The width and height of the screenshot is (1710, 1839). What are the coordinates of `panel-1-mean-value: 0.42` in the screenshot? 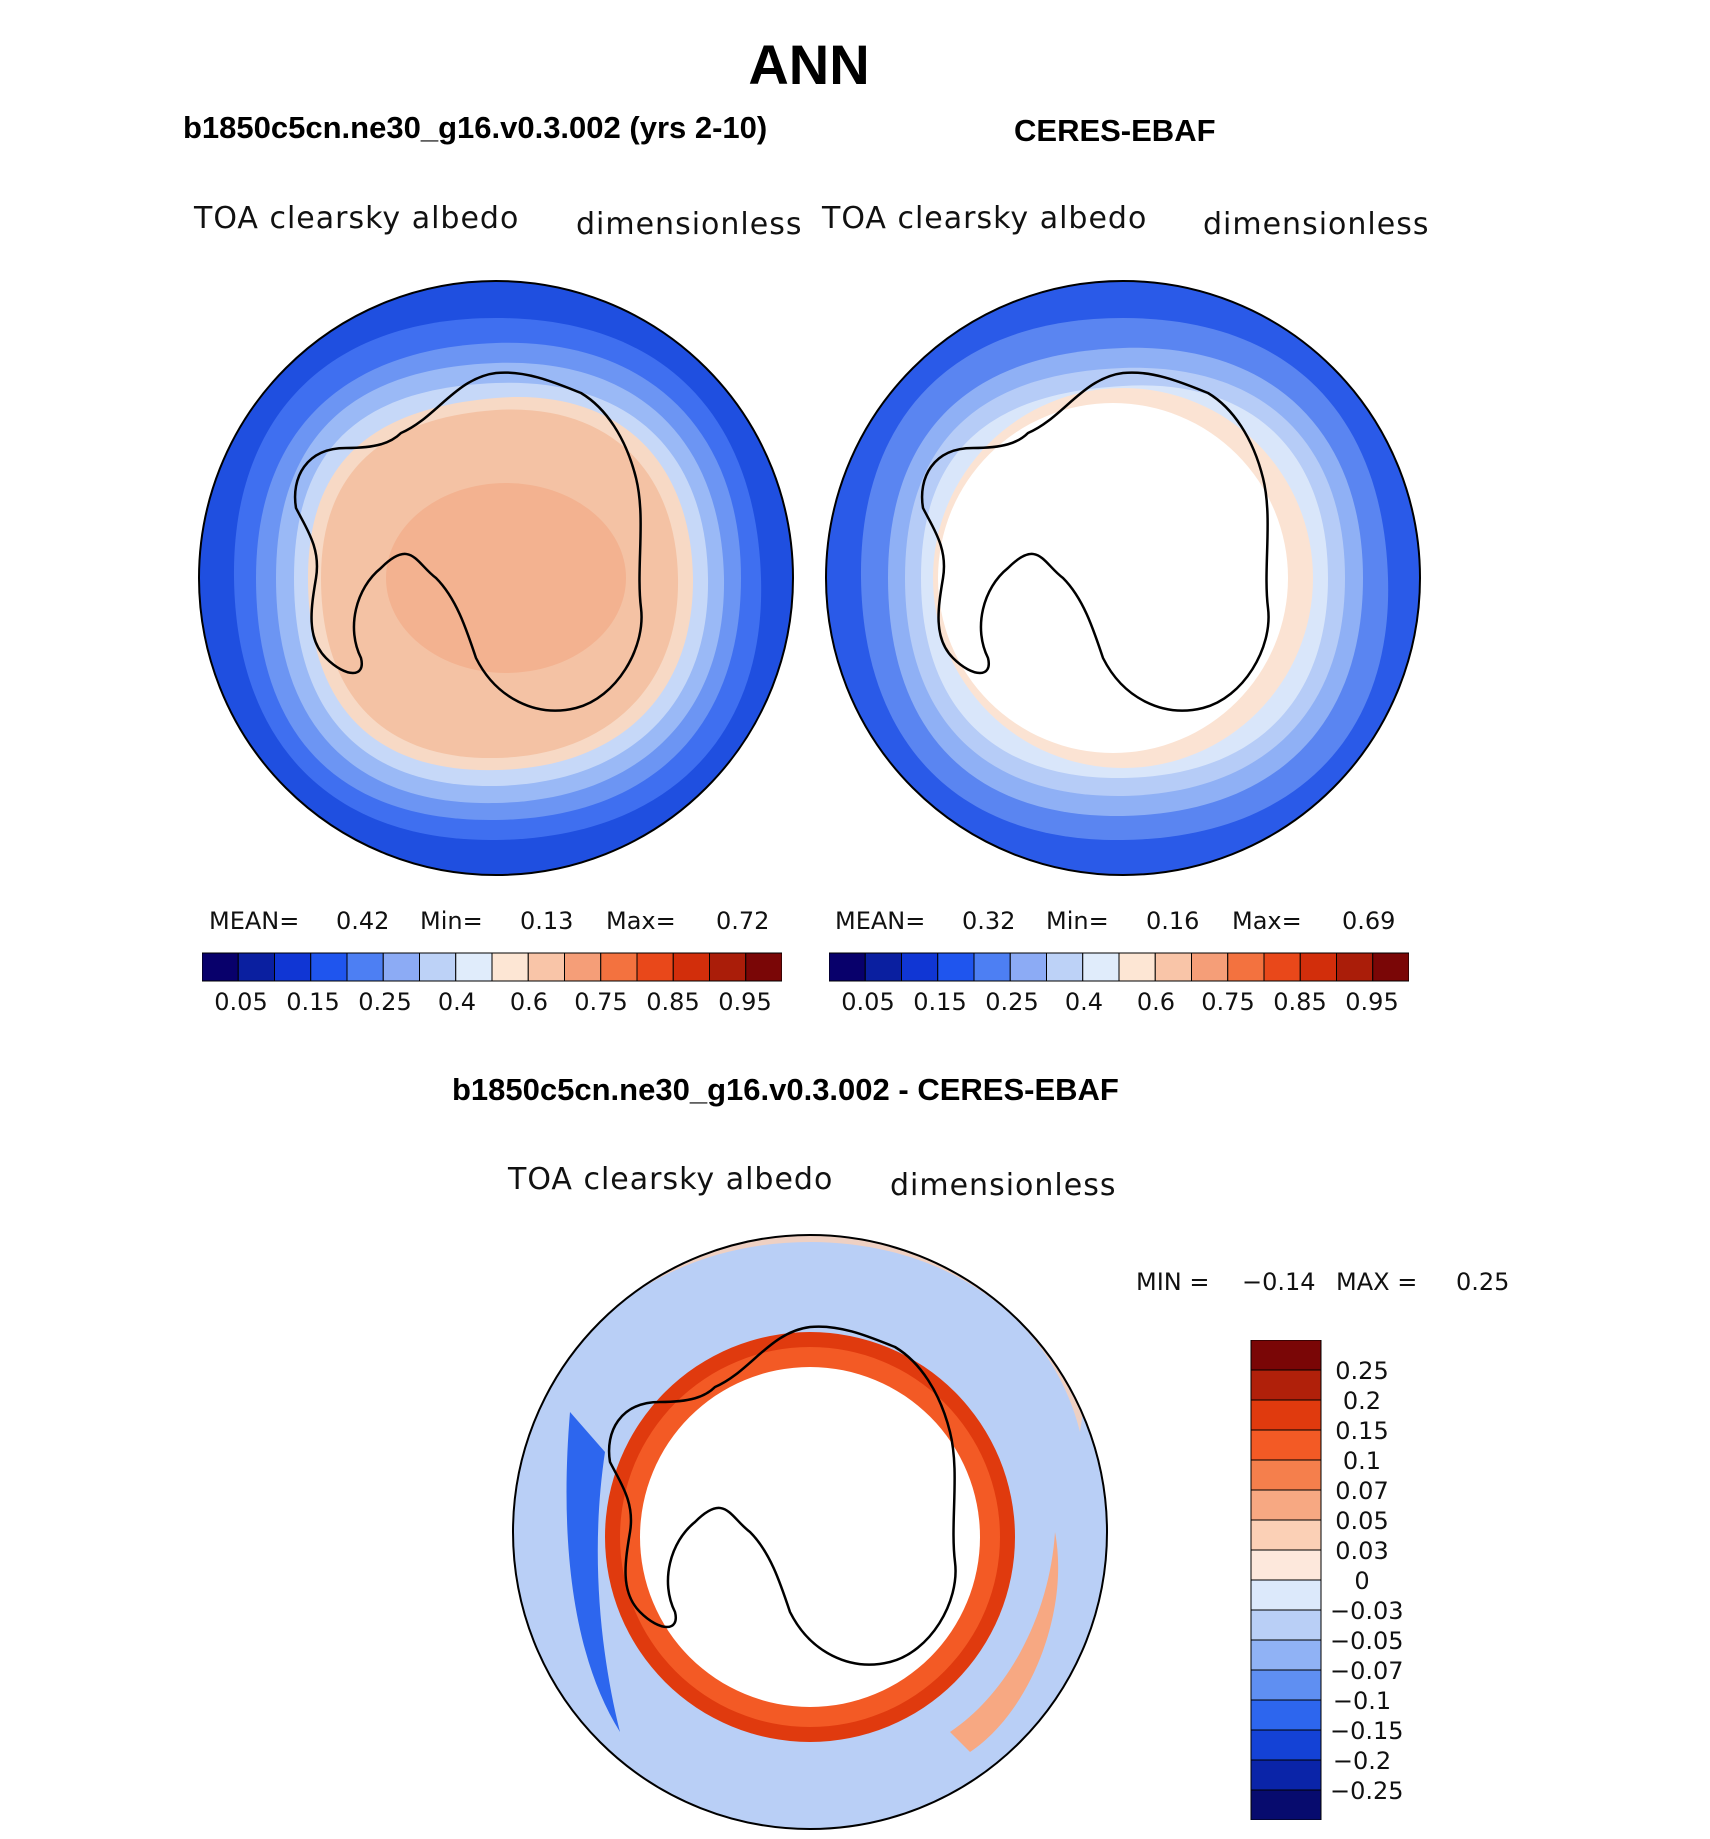 It's located at (363, 921).